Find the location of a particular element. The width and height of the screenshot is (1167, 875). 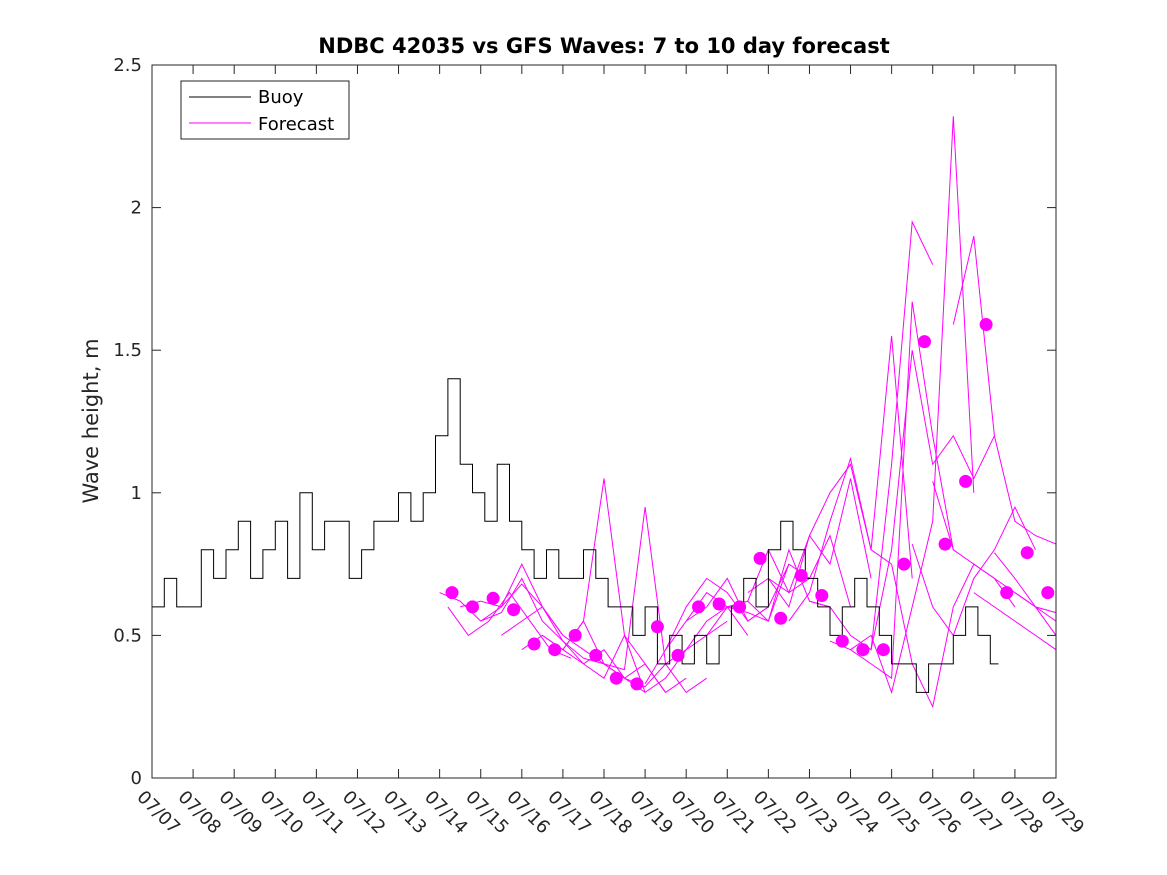

legend: Buoy Forecast is located at coordinates (265, 110).